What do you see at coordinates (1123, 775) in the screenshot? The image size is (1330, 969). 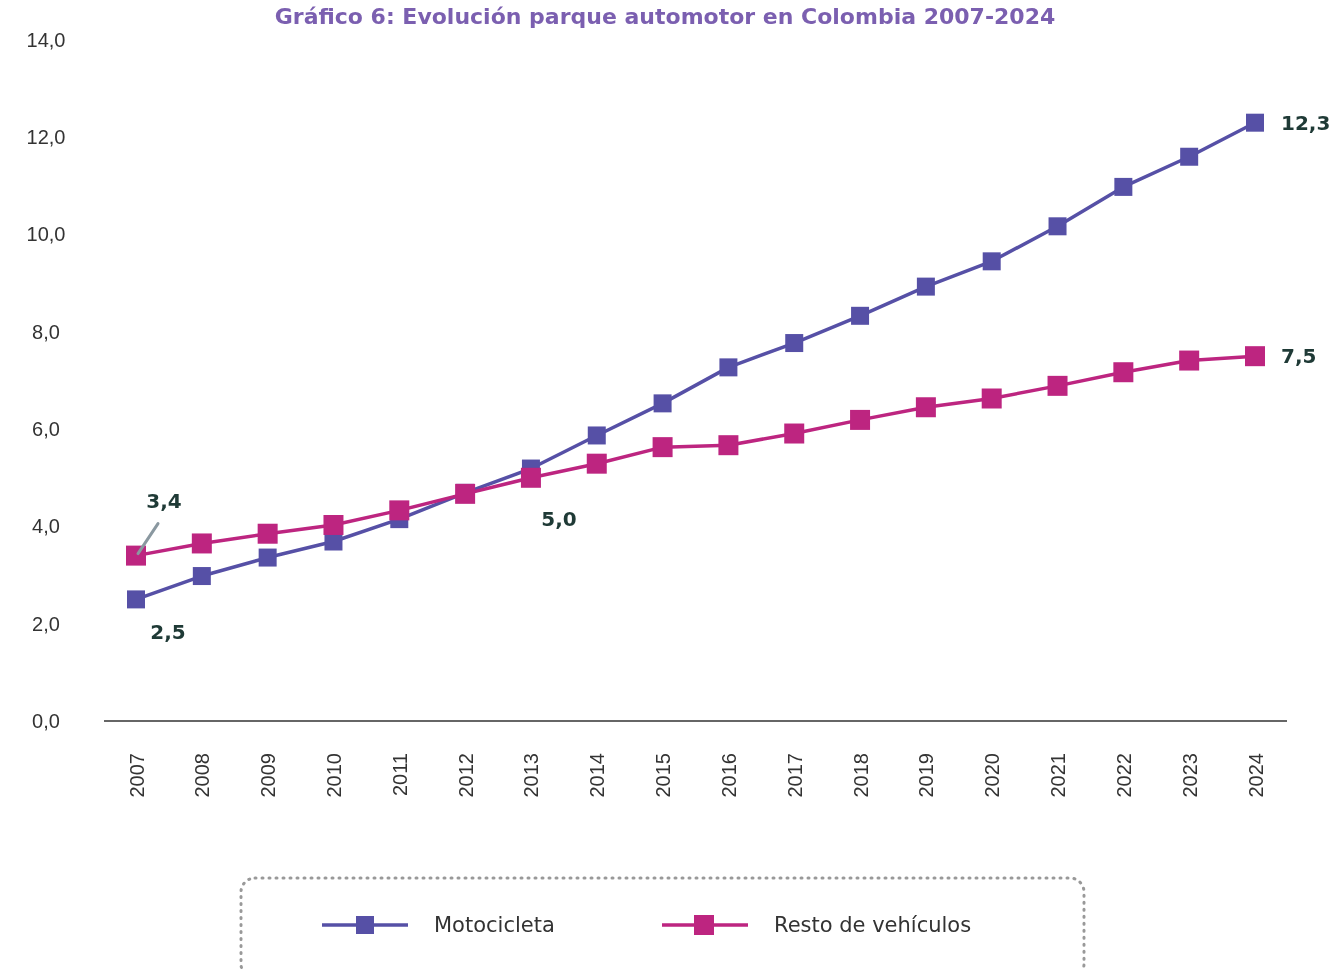 I see `x-tick-label: 2022` at bounding box center [1123, 775].